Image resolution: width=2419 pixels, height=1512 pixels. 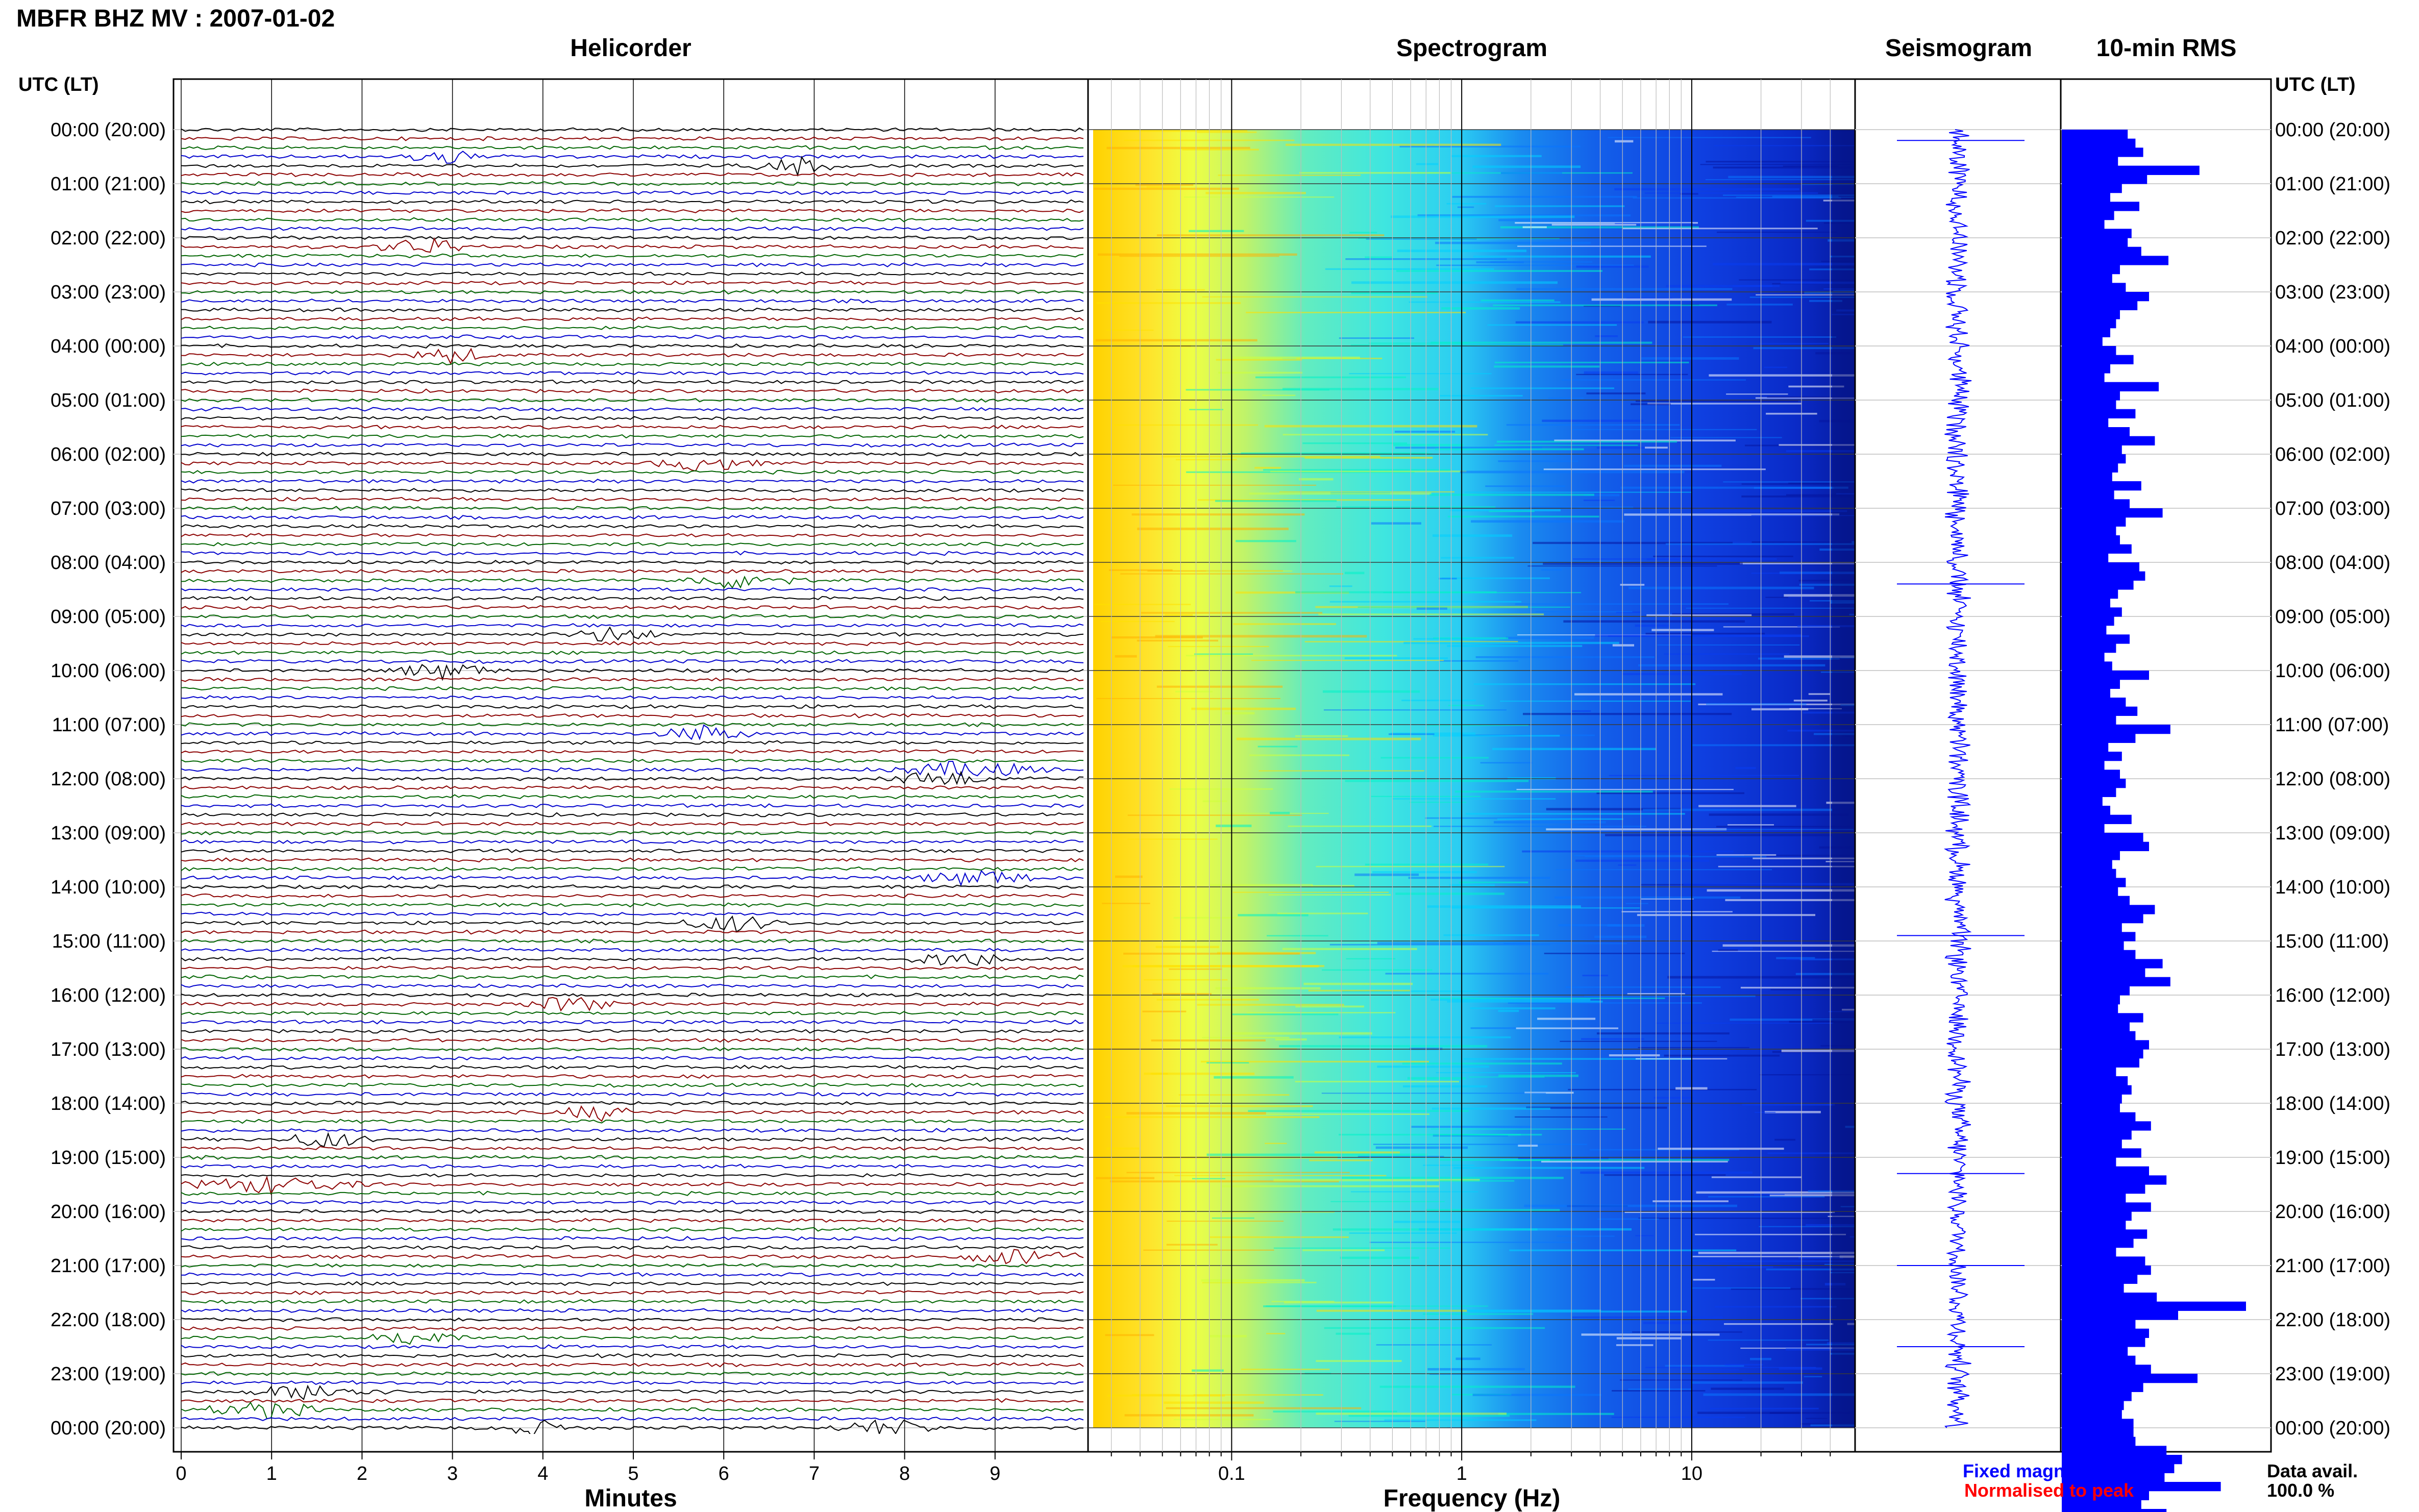 What do you see at coordinates (724, 1473) in the screenshot?
I see `minute-tick-label: 6` at bounding box center [724, 1473].